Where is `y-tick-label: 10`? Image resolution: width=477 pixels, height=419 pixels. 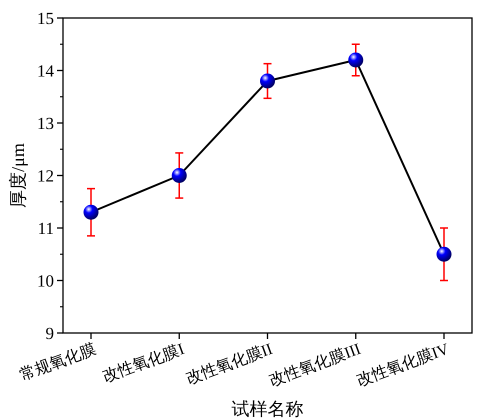
y-tick-label: 10 is located at coordinates (45, 281).